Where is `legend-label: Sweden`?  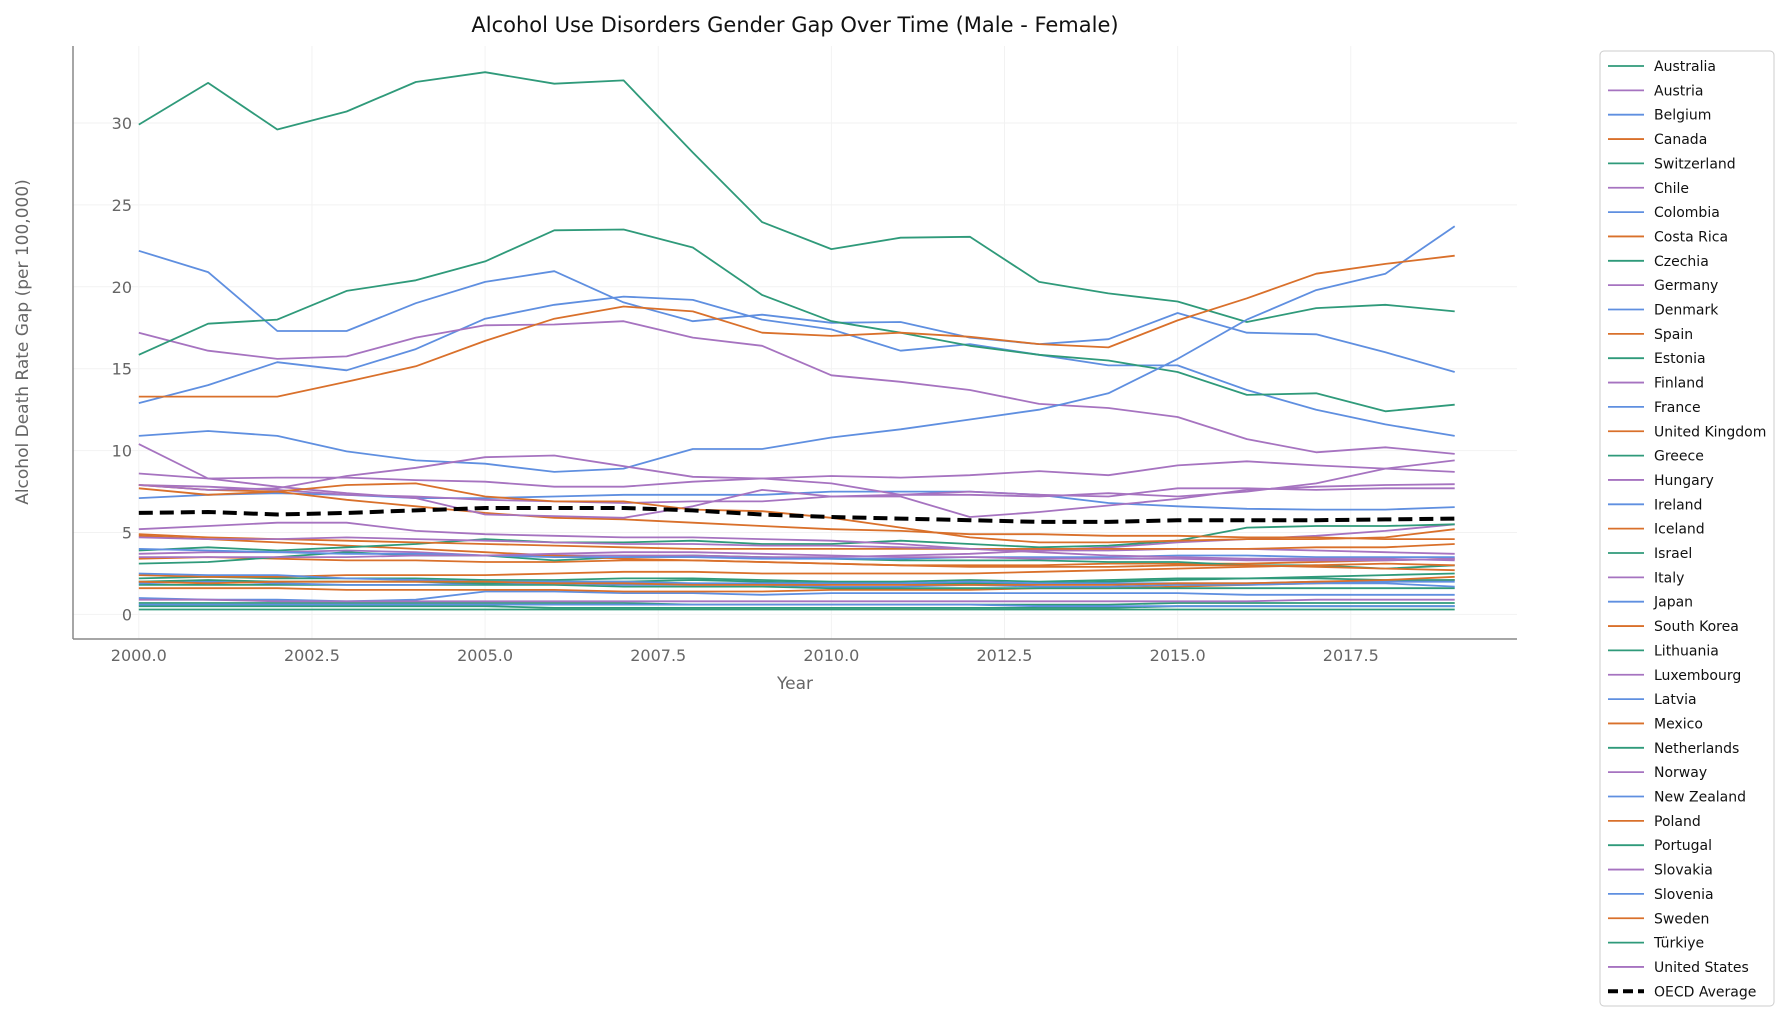
legend-label: Sweden is located at coordinates (1681, 919).